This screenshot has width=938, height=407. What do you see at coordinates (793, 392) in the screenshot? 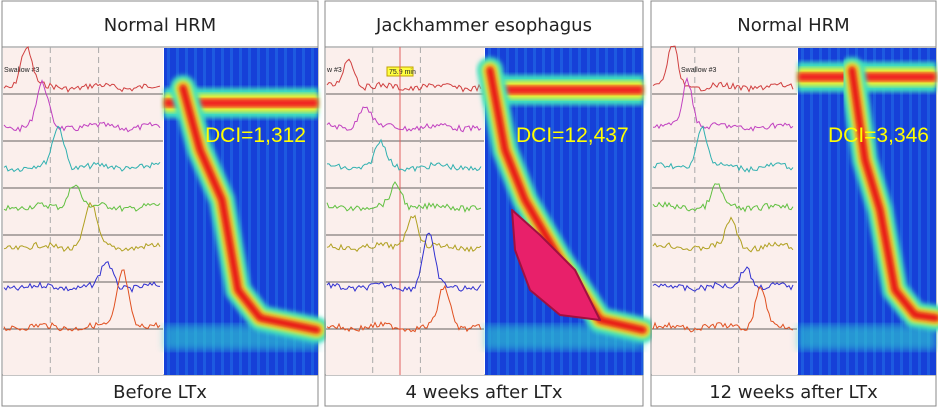
I see `panel-caption: 12 weeks after LTx` at bounding box center [793, 392].